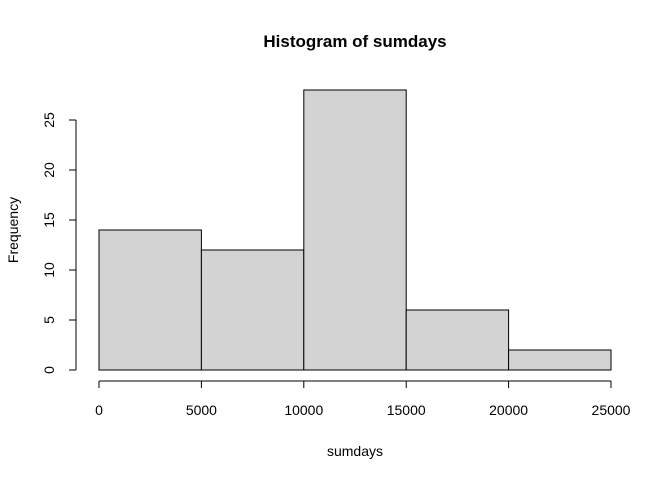 The image size is (672, 480). Describe the element at coordinates (201, 410) in the screenshot. I see `x-tick-label: 5000` at that location.